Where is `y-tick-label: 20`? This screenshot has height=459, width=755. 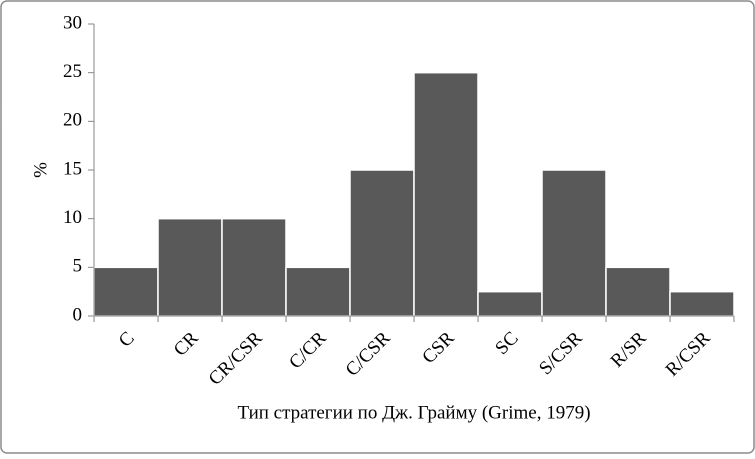 y-tick-label: 20 is located at coordinates (72, 120).